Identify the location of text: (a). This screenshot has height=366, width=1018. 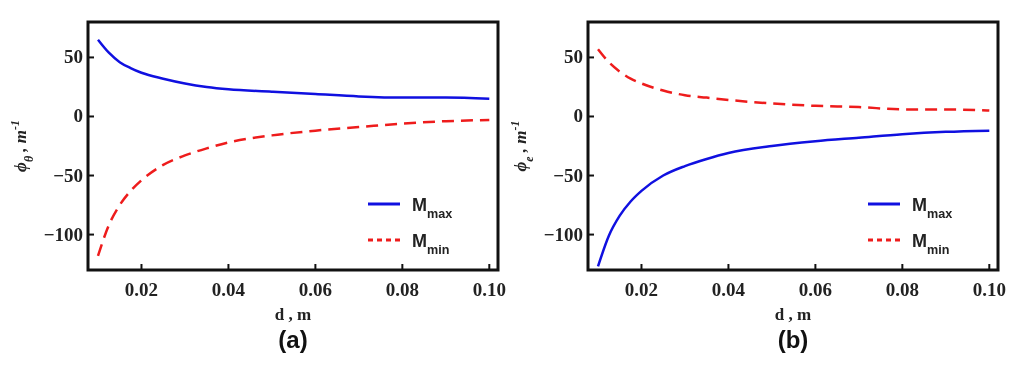
(293, 339).